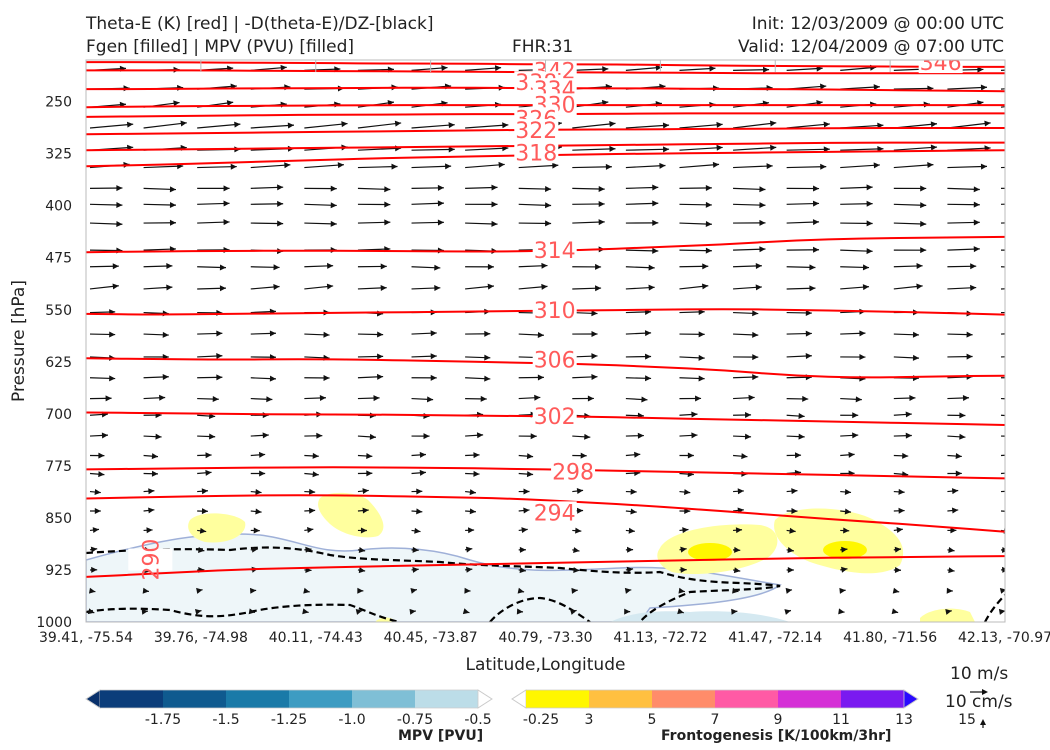 The image size is (1050, 750). What do you see at coordinates (555, 417) in the screenshot?
I see `theta-e-label: 302` at bounding box center [555, 417].